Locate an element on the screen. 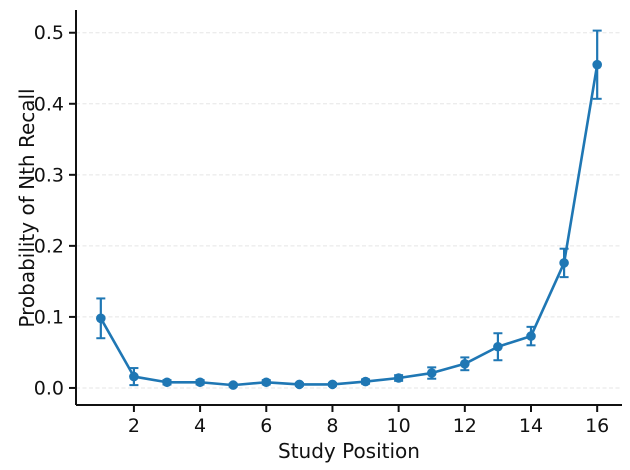  x-tick-label: 14 is located at coordinates (531, 426).